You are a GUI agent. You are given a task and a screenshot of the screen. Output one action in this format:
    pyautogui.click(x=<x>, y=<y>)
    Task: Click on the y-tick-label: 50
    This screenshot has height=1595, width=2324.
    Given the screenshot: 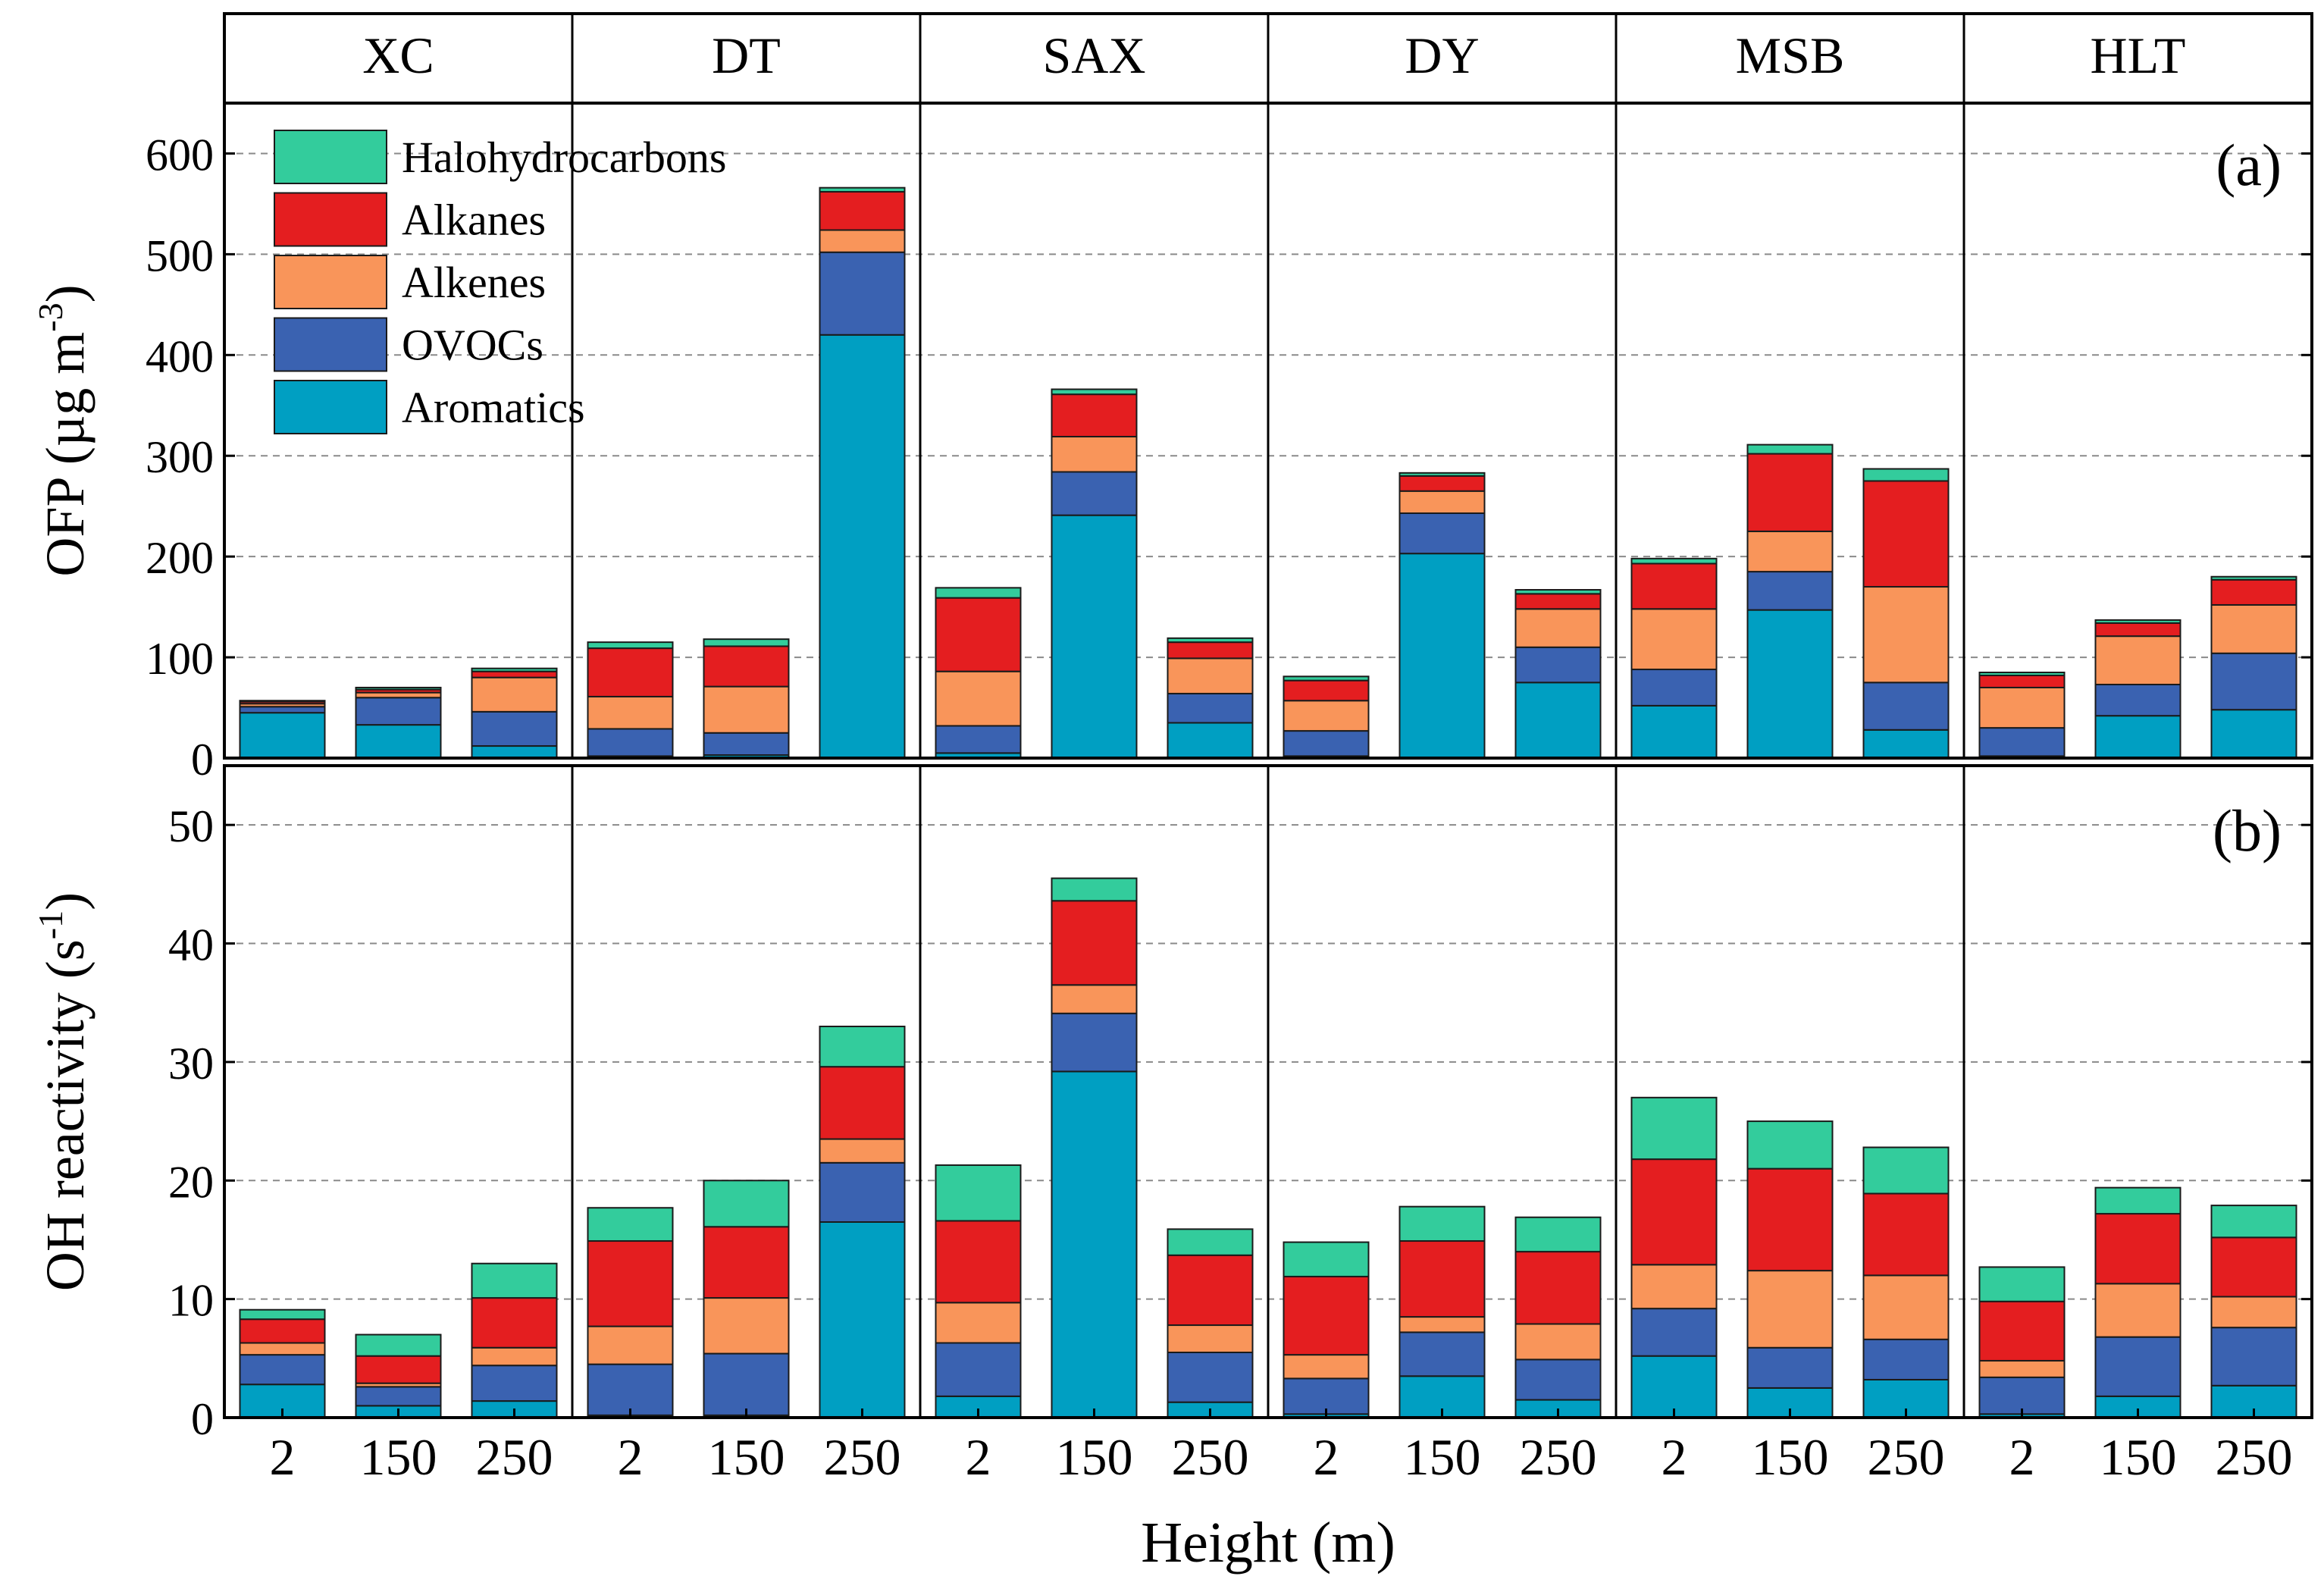 What is the action you would take?
    pyautogui.click(x=191, y=826)
    